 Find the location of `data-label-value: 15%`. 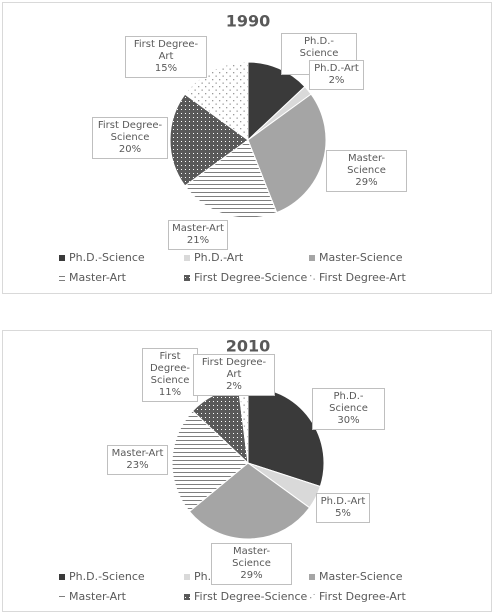

data-label-value: 15% is located at coordinates (166, 68).